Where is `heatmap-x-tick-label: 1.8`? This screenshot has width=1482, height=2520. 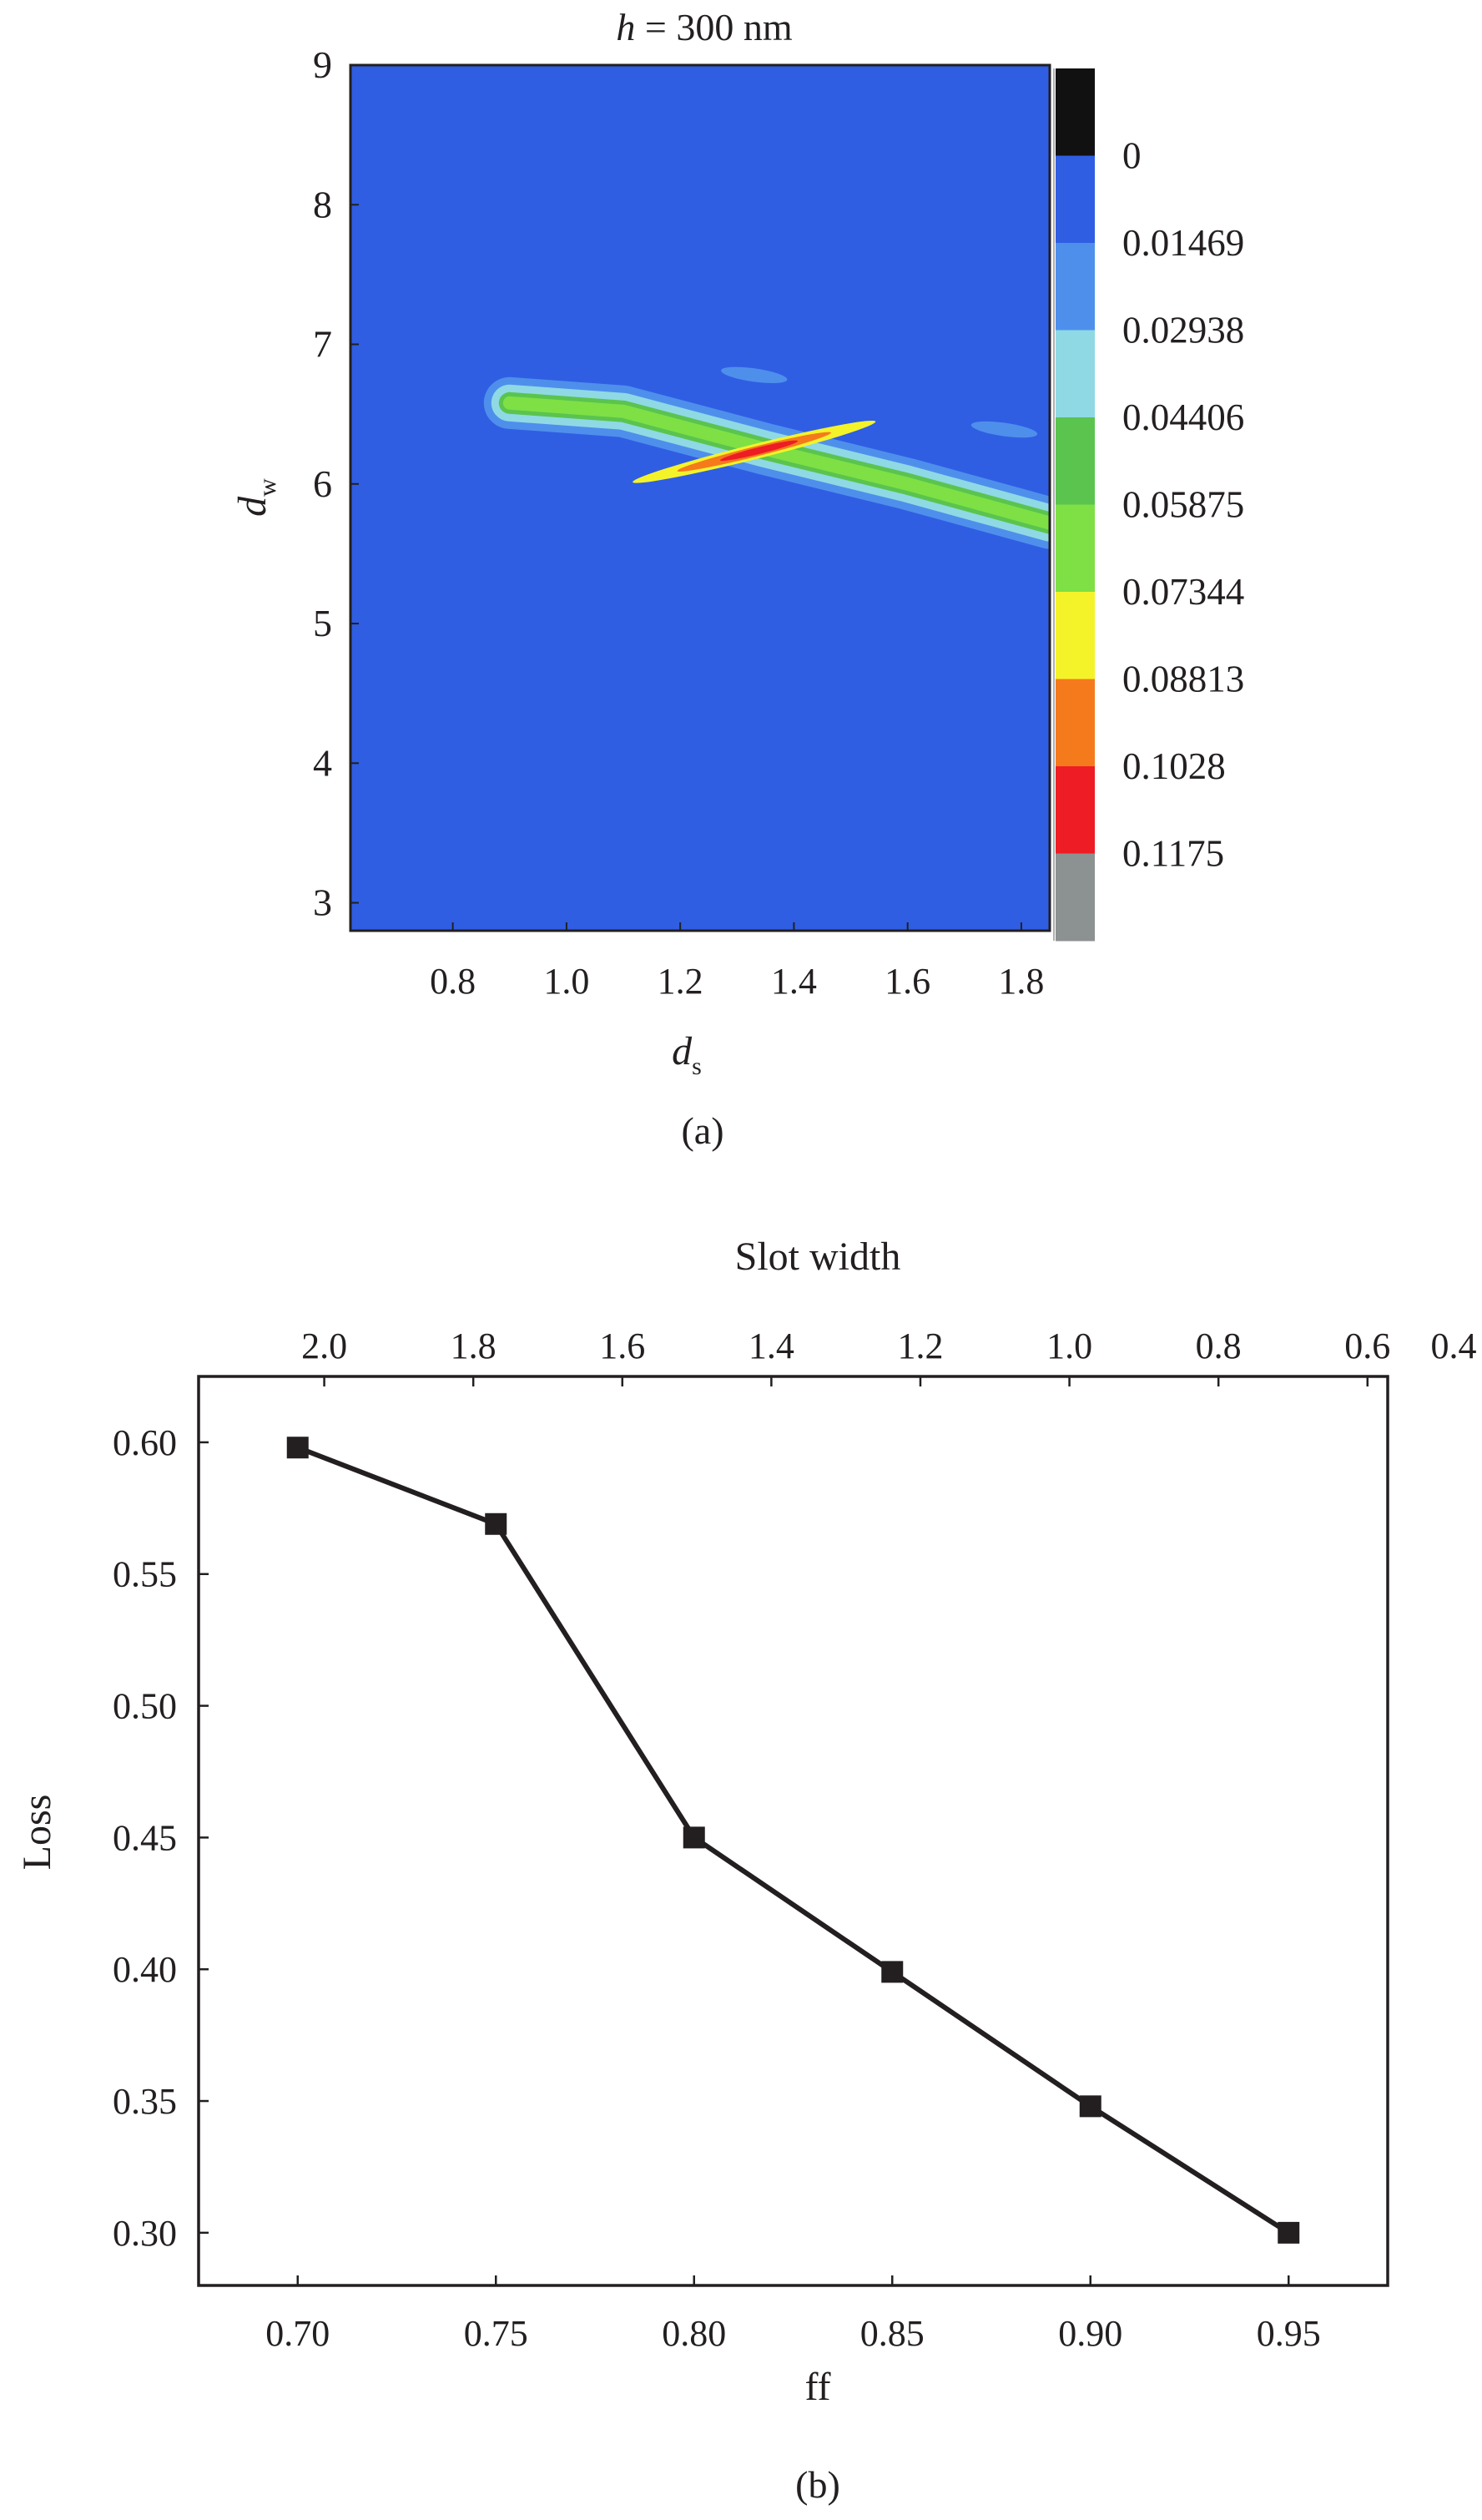
heatmap-x-tick-label: 1.8 is located at coordinates (1021, 981).